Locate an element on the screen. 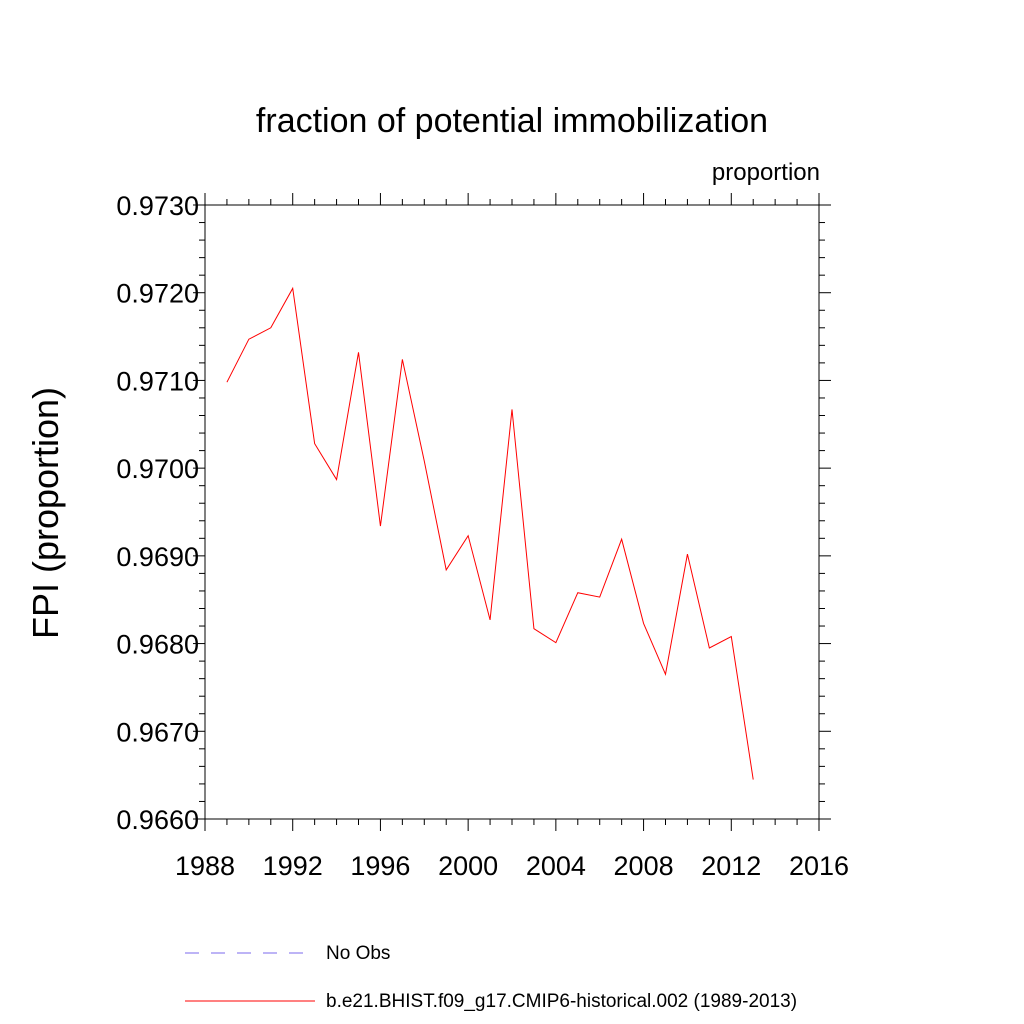 The image size is (1024, 1024). x-tick-label: 2008 is located at coordinates (644, 866).